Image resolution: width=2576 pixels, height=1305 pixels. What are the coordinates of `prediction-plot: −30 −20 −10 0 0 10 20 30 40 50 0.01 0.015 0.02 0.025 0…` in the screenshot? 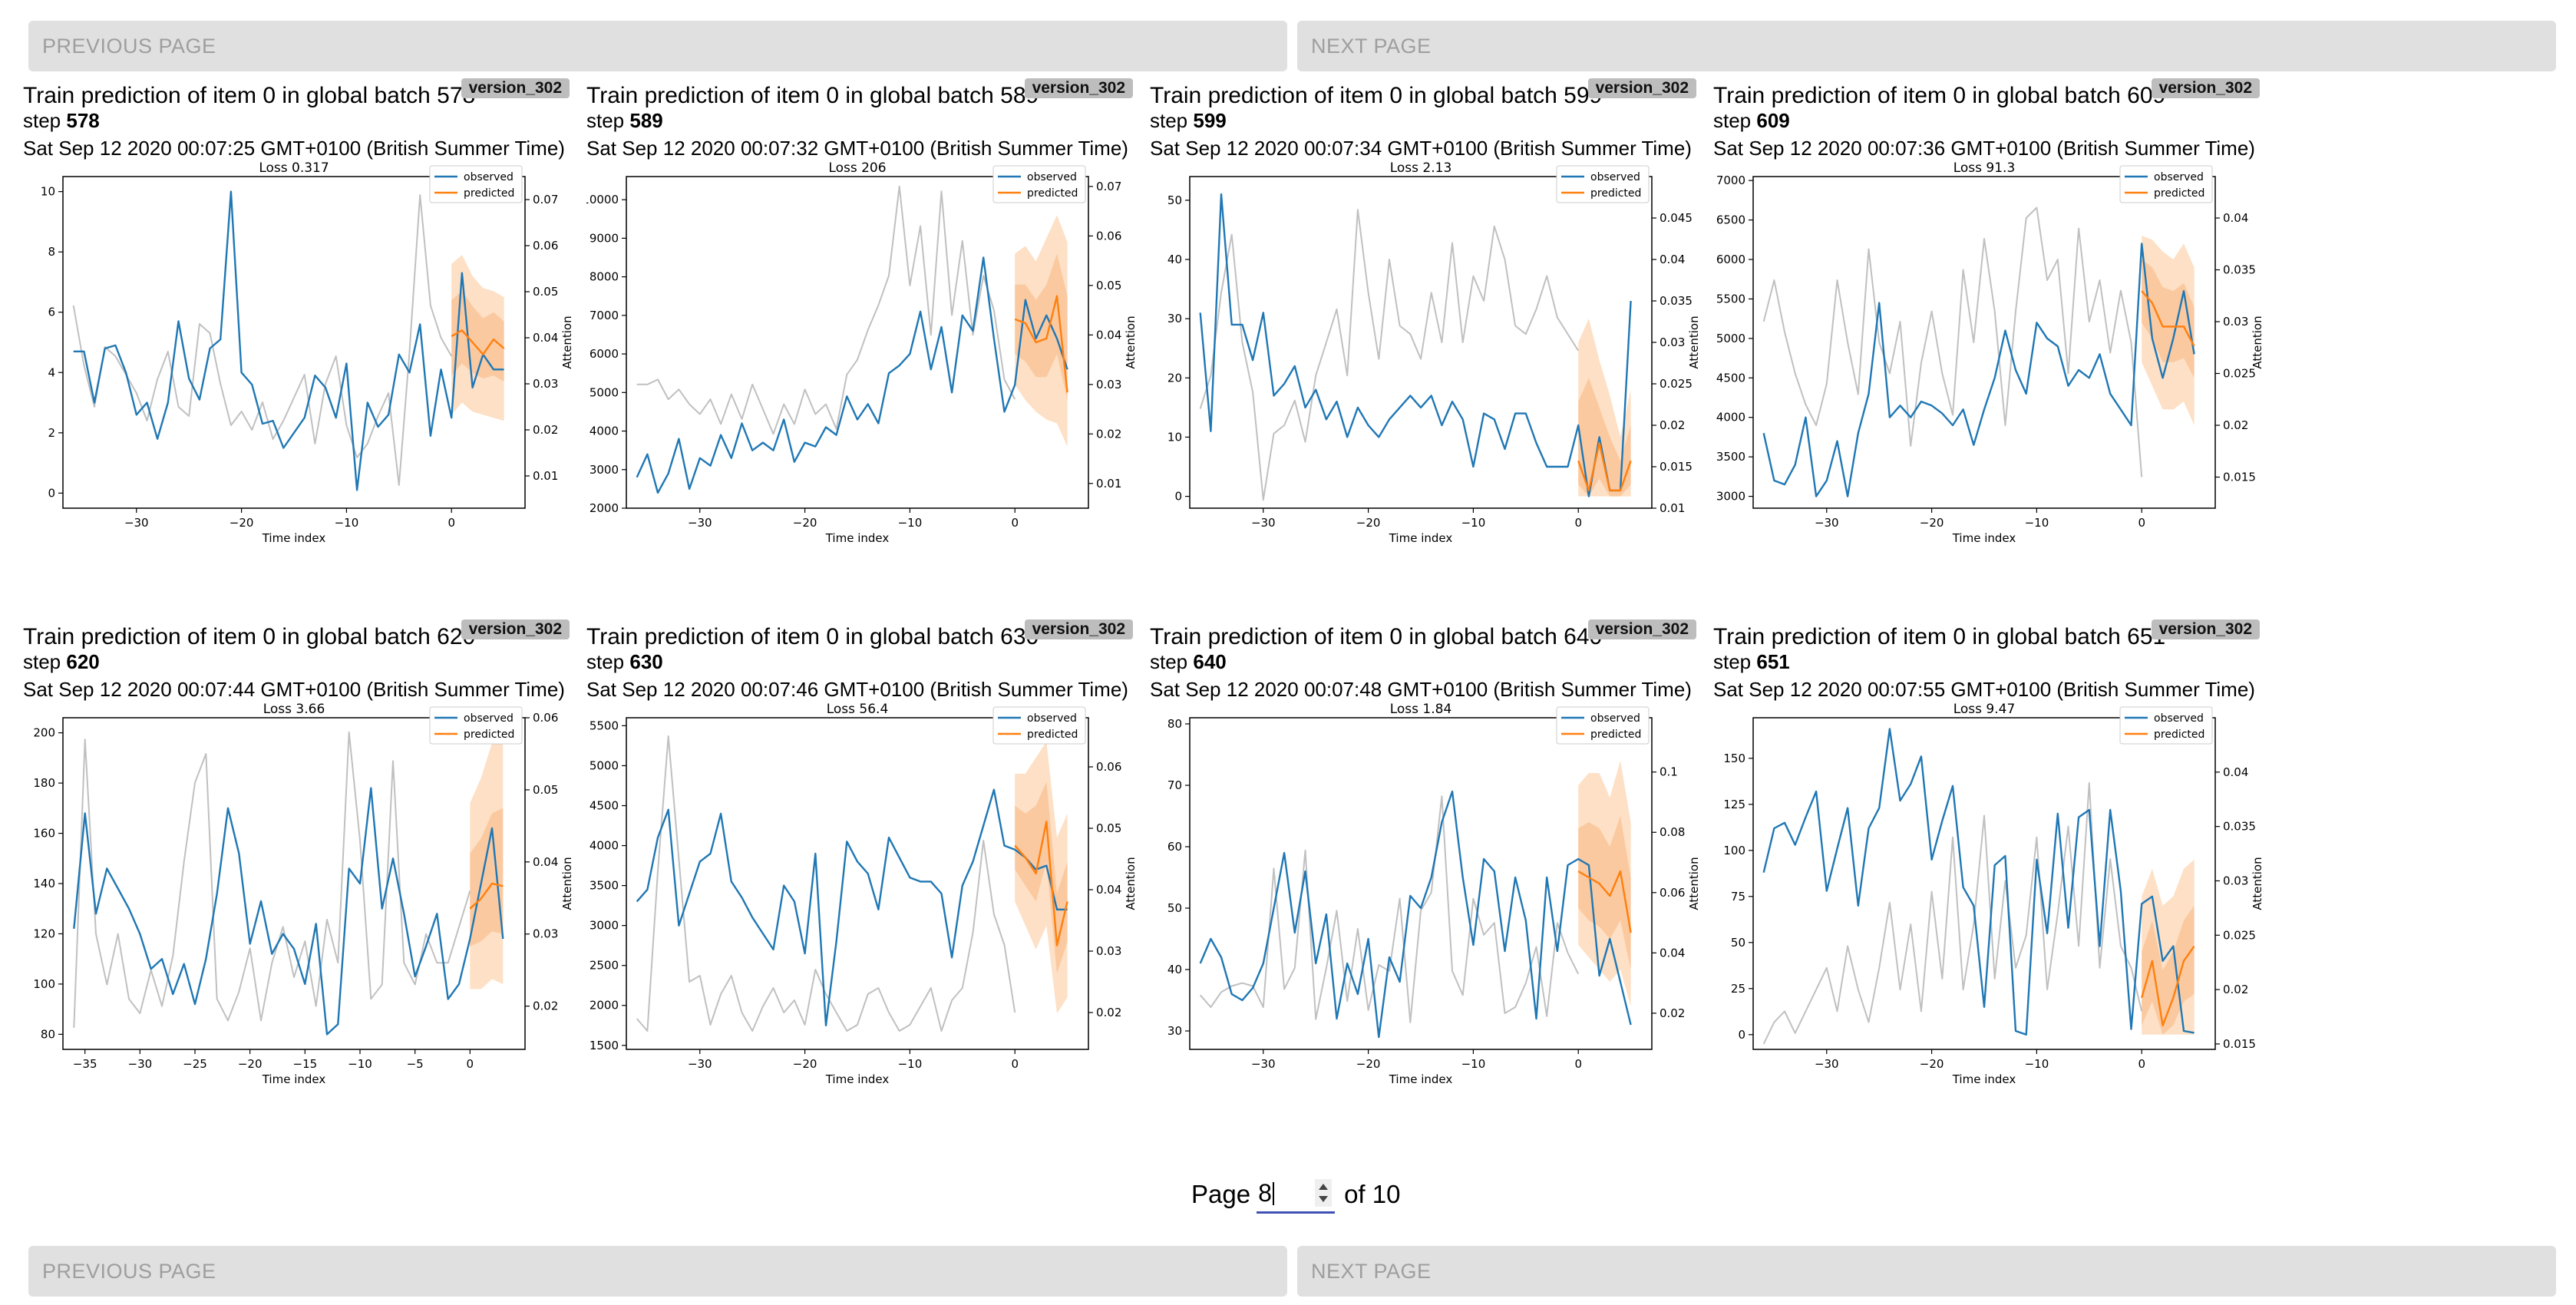 It's located at (1426, 360).